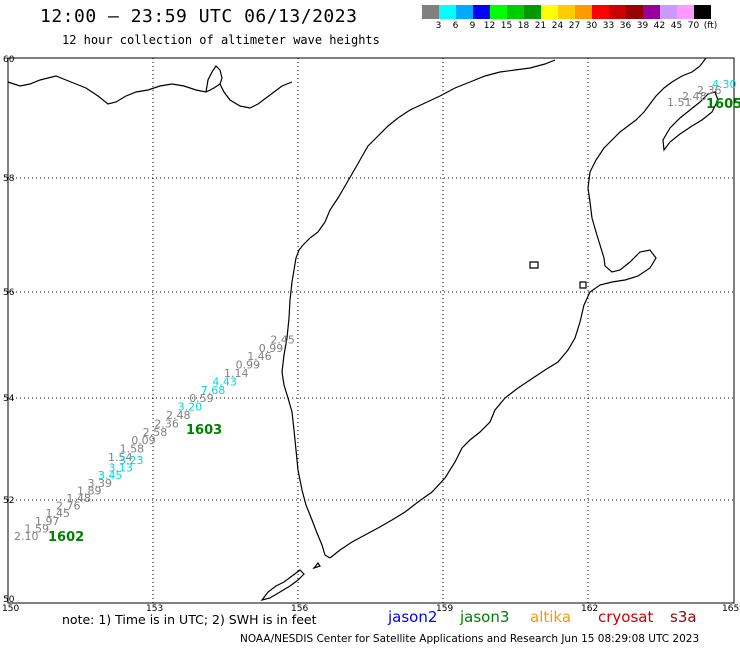 This screenshot has height=650, width=740. I want to click on color-scale-label: 36, so click(625, 26).